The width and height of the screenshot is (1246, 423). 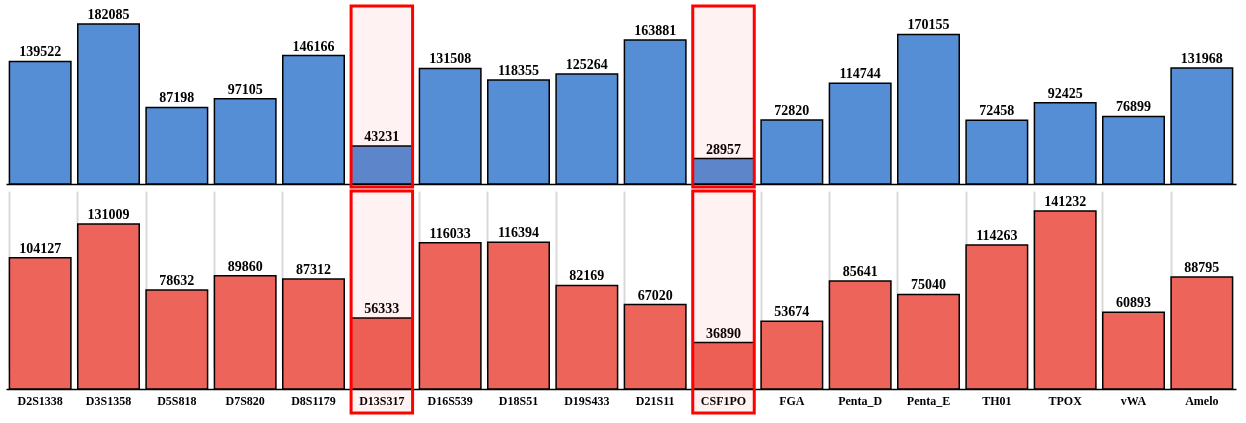 I want to click on data-label: 88795, so click(x=1202, y=268).